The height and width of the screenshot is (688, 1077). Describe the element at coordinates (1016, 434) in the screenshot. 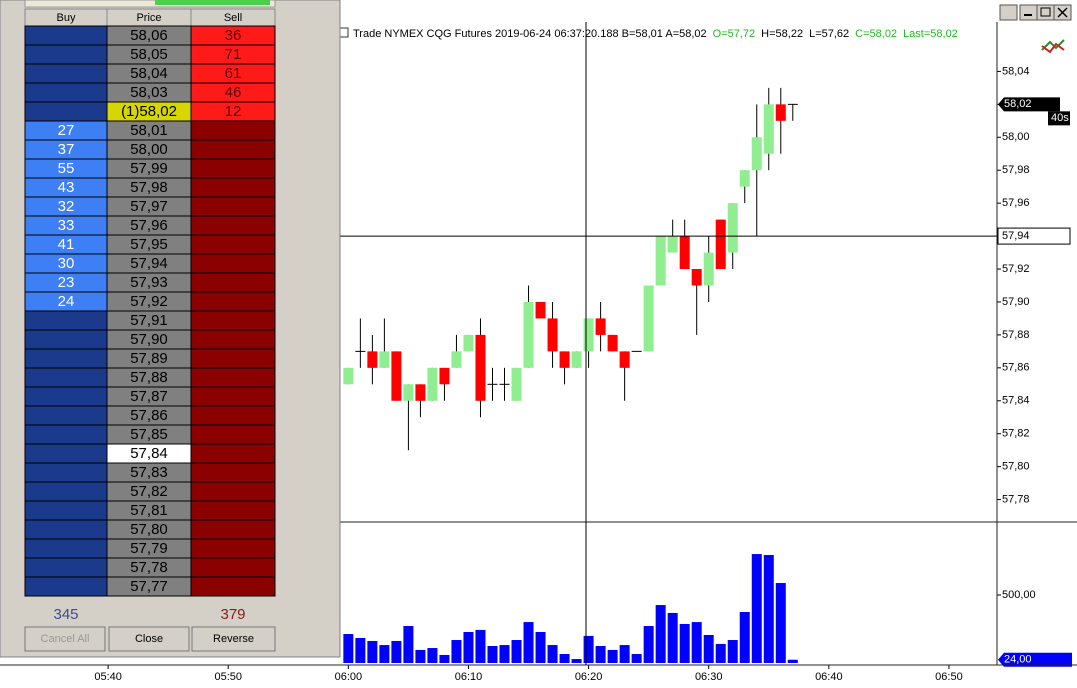

I see `y-tick-label: 57,82` at that location.